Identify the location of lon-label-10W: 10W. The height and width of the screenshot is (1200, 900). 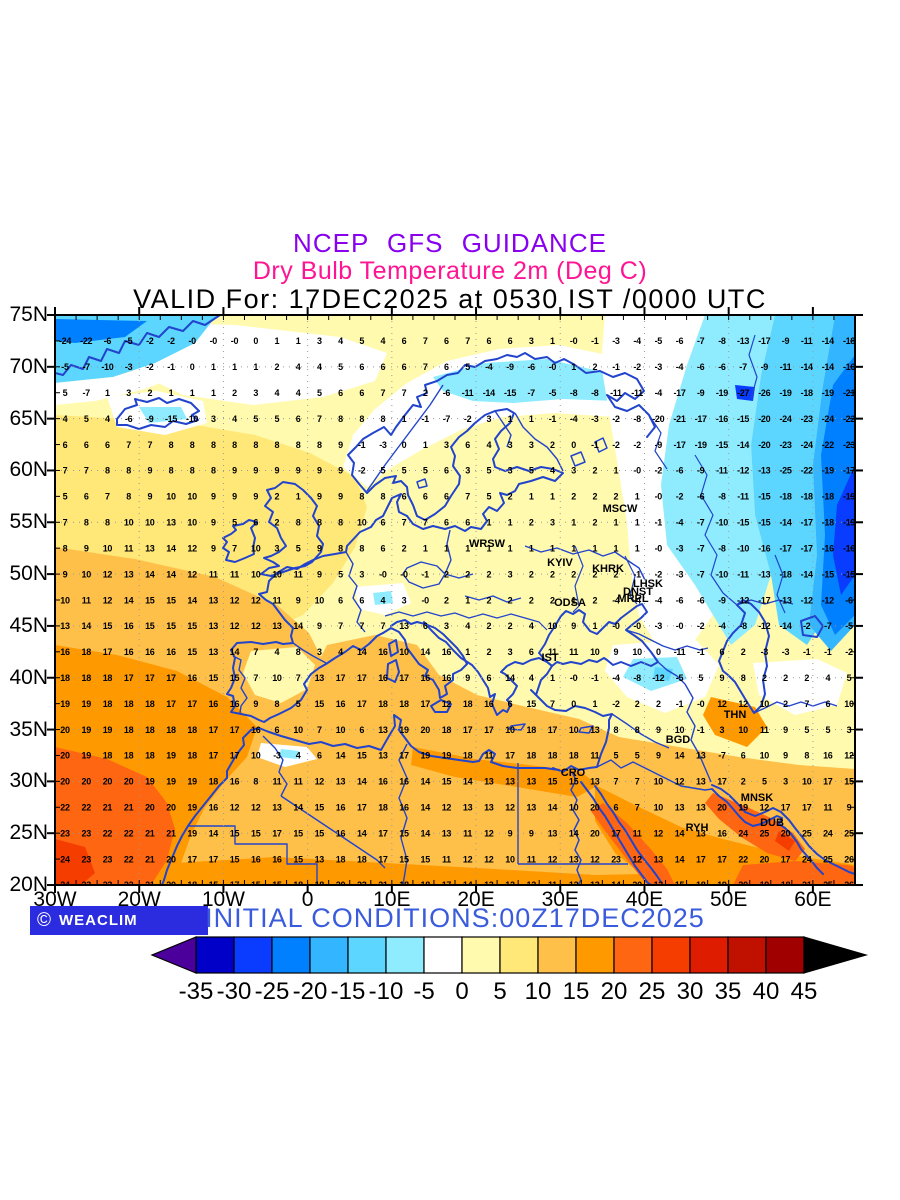
(223, 899).